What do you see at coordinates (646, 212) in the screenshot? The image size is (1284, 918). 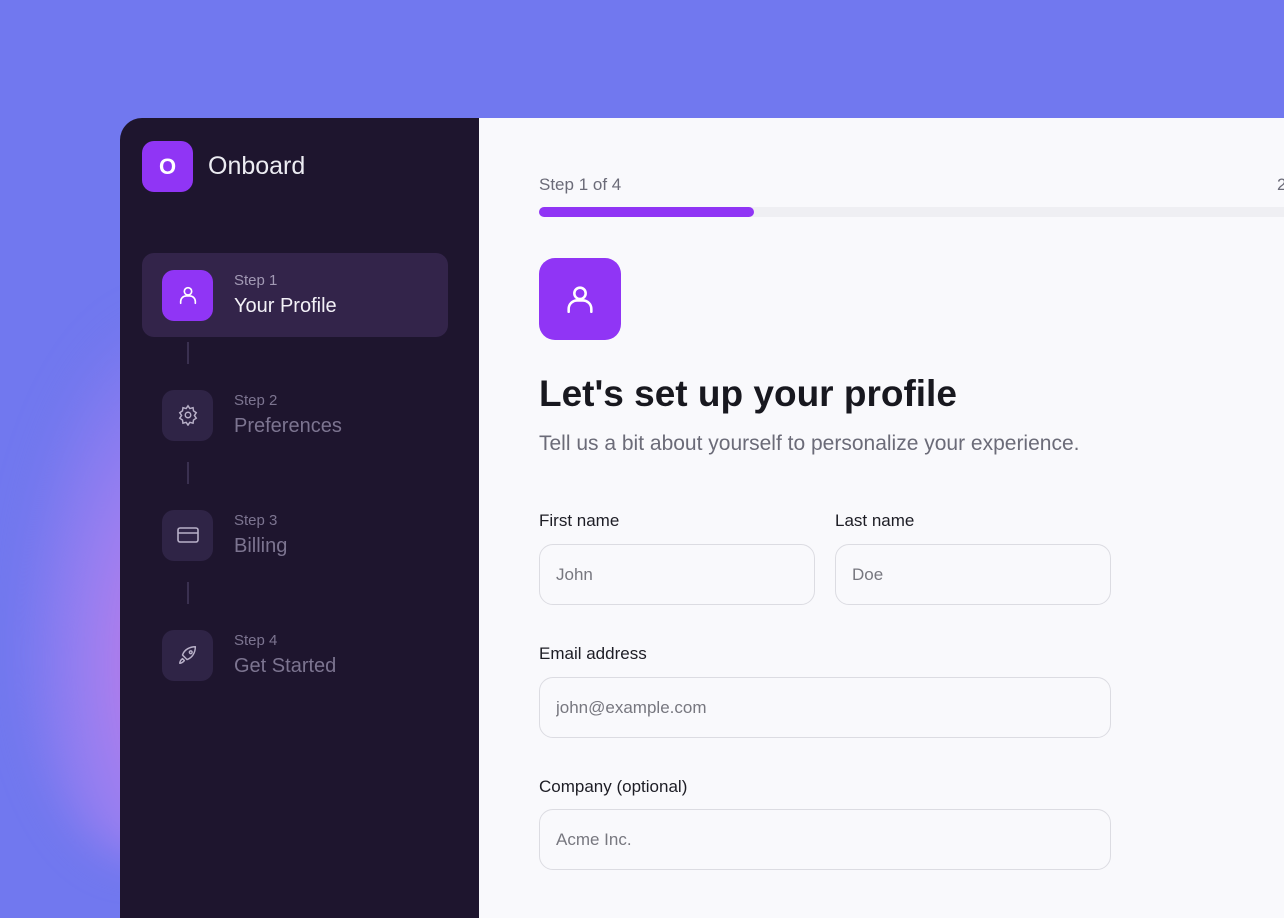 I see `progress-fill` at bounding box center [646, 212].